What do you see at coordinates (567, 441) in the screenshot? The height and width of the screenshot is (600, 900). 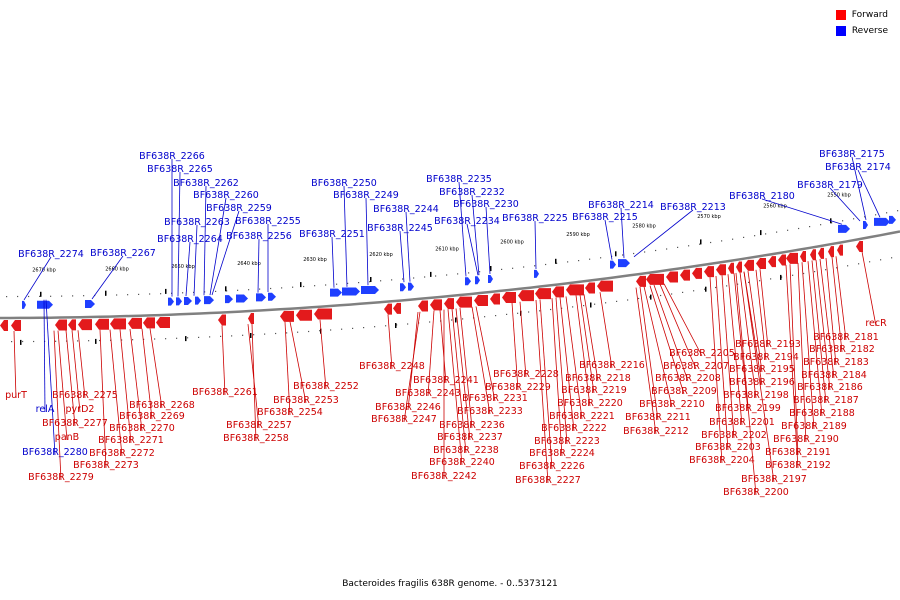 I see `gene-label: BF638R_2223` at bounding box center [567, 441].